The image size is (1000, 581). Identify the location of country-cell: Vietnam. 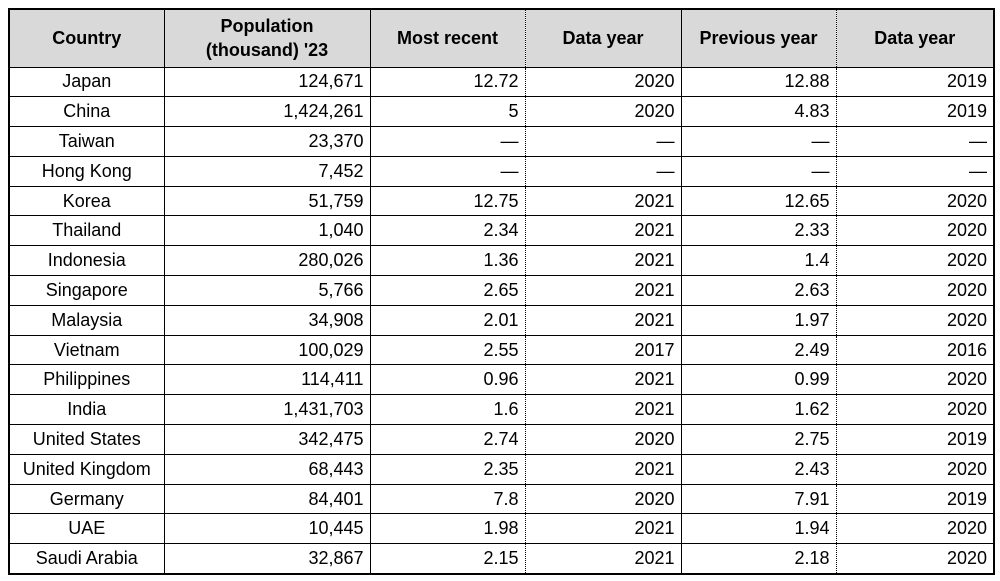
(87, 350).